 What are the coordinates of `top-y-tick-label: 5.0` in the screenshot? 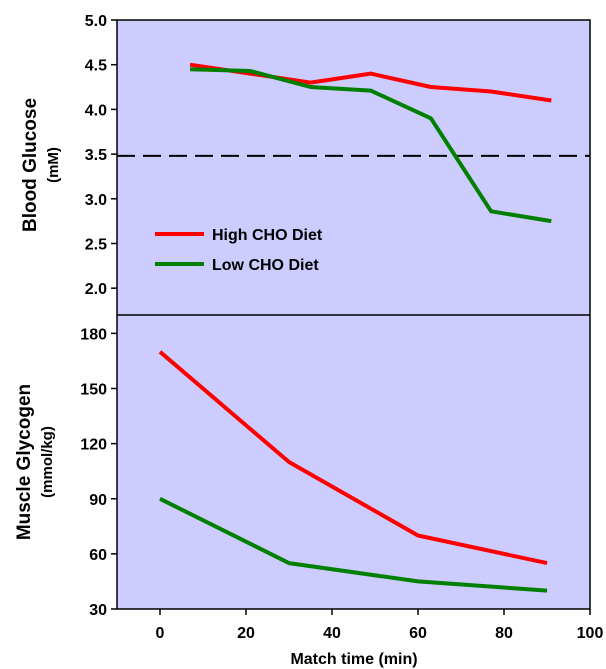 It's located at (96, 21).